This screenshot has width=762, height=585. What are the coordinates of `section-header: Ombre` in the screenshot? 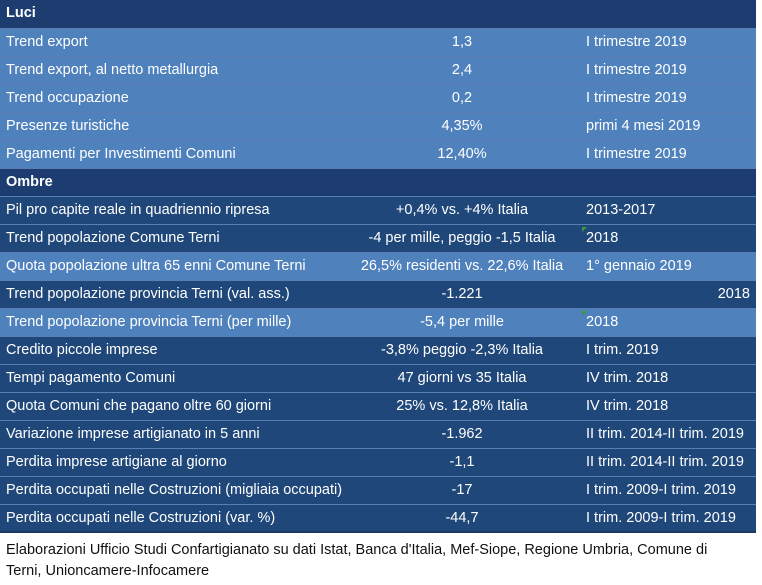 It's located at (378, 183).